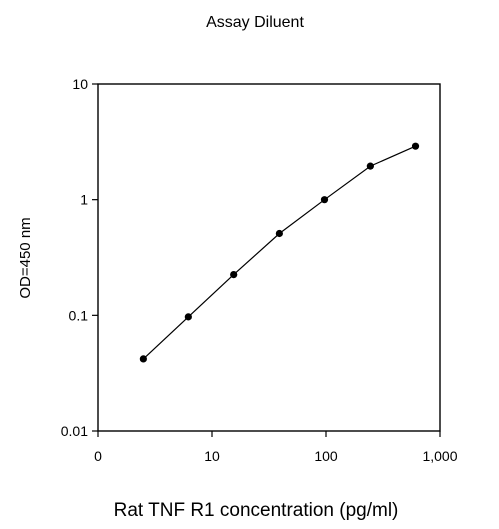  Describe the element at coordinates (84, 200) in the screenshot. I see `y-tick-label: 1` at that location.